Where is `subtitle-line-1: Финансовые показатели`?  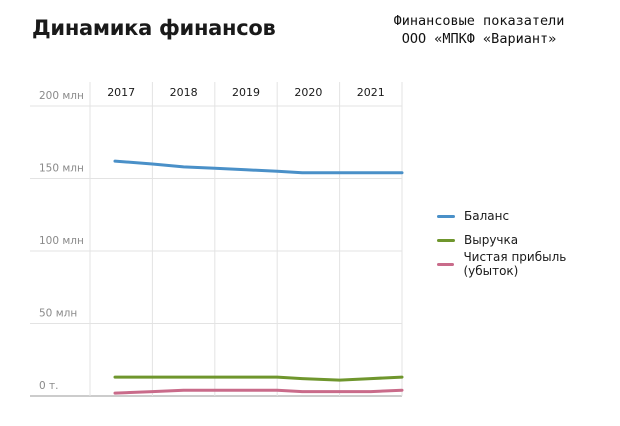 subtitle-line-1: Финансовые показатели is located at coordinates (479, 21).